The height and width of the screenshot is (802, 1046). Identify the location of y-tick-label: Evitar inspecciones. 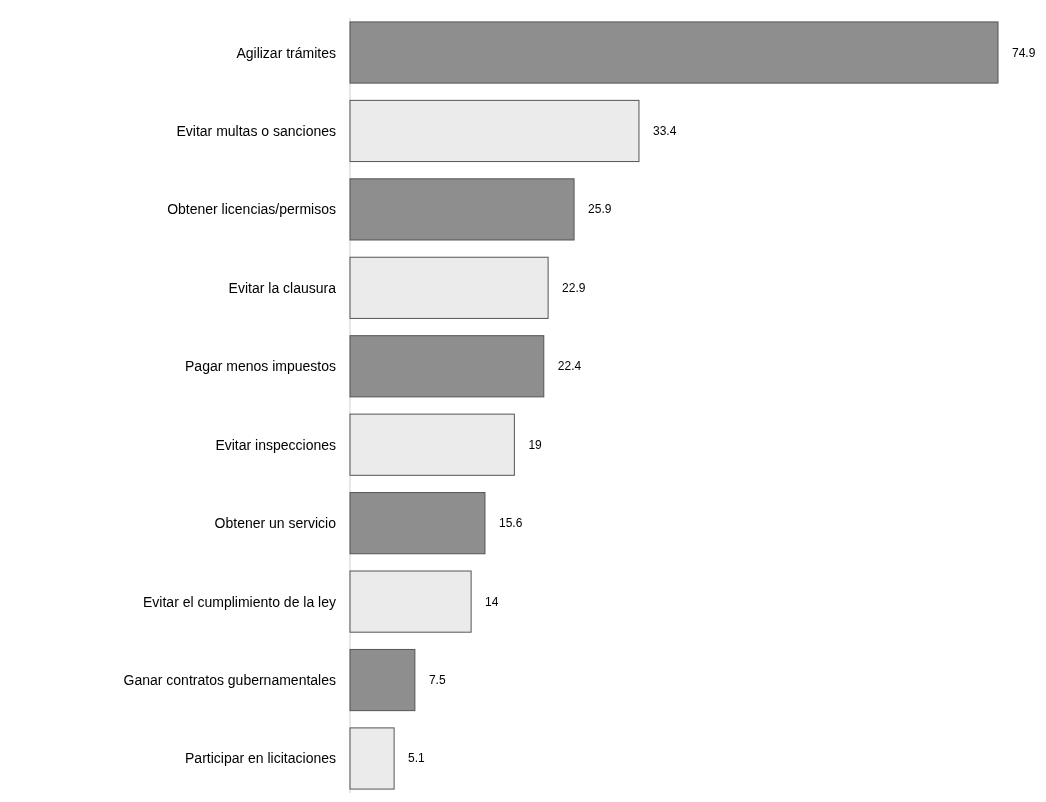
(275, 444).